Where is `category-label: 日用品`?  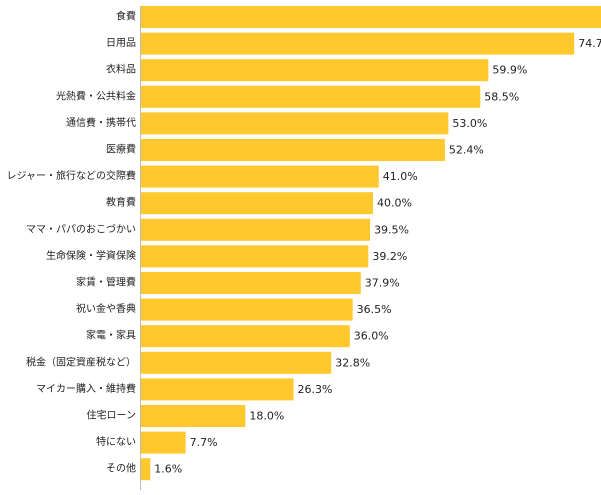 category-label: 日用品 is located at coordinates (121, 43).